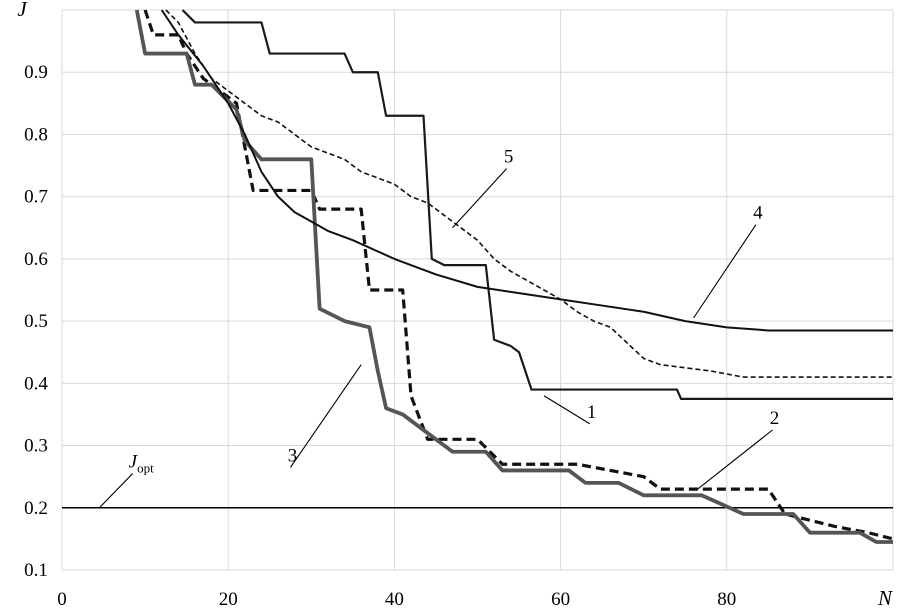 This screenshot has width=903, height=611. What do you see at coordinates (726, 599) in the screenshot?
I see `x-tick-label: 80` at bounding box center [726, 599].